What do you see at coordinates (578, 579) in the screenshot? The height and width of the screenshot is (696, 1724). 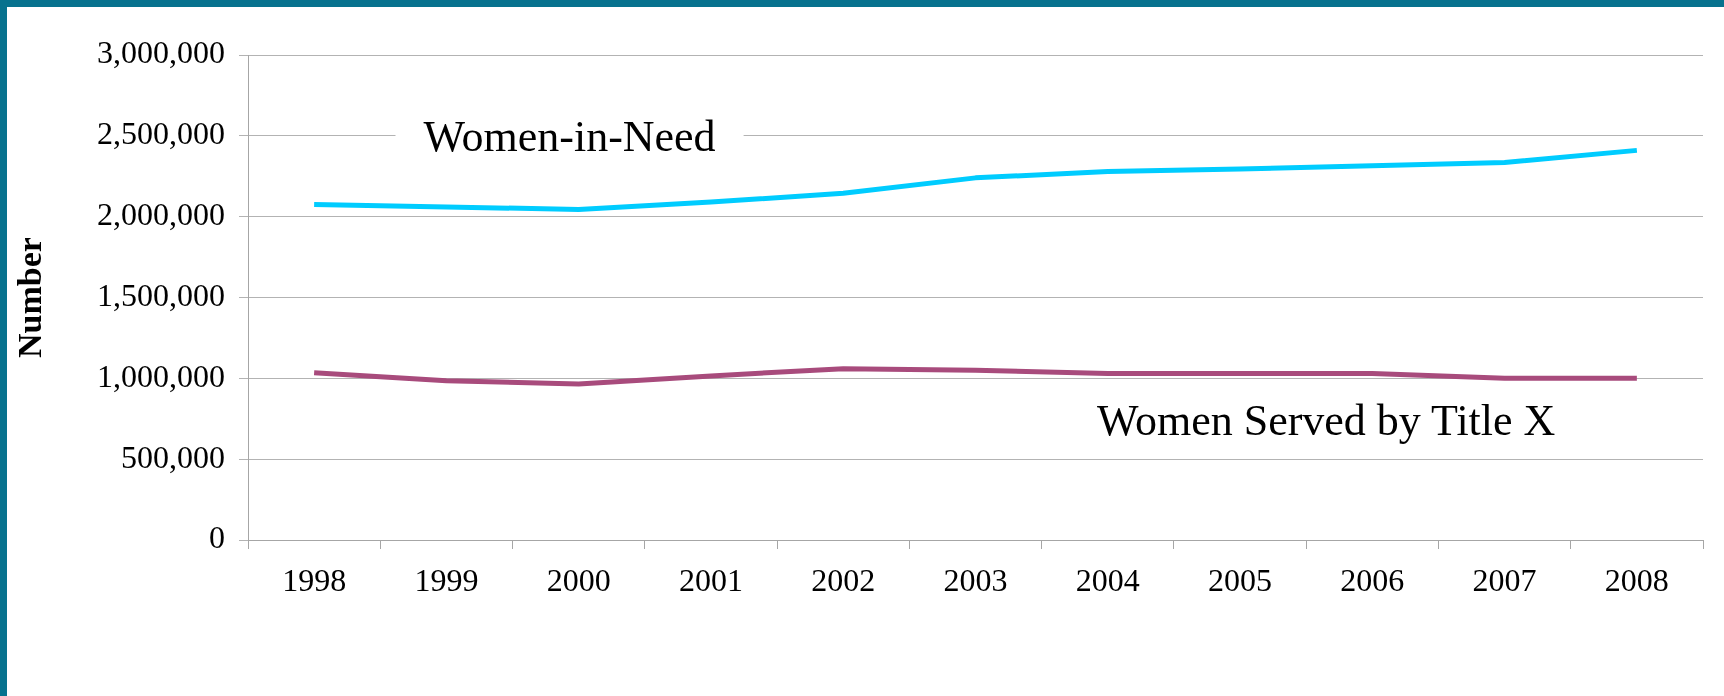 I see `x-tick-label: 2000` at bounding box center [578, 579].